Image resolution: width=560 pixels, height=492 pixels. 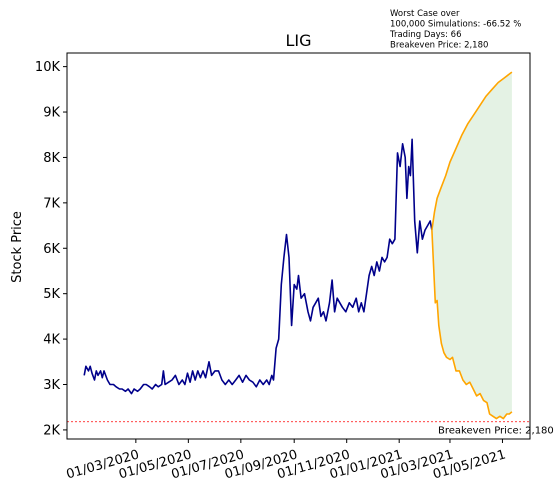 What do you see at coordinates (51, 249) in the screenshot?
I see `y-tick-label: 6K` at bounding box center [51, 249].